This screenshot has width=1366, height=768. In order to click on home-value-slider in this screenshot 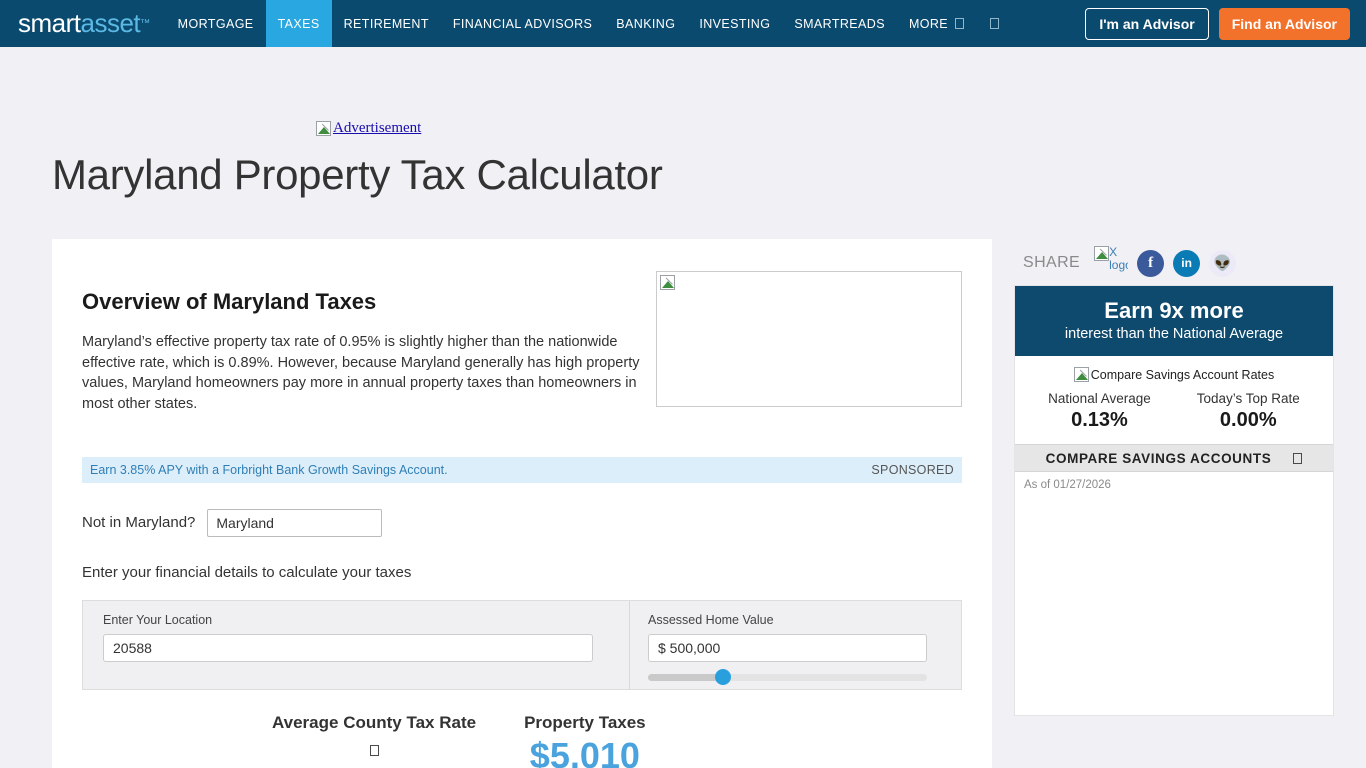, I will do `click(787, 676)`.